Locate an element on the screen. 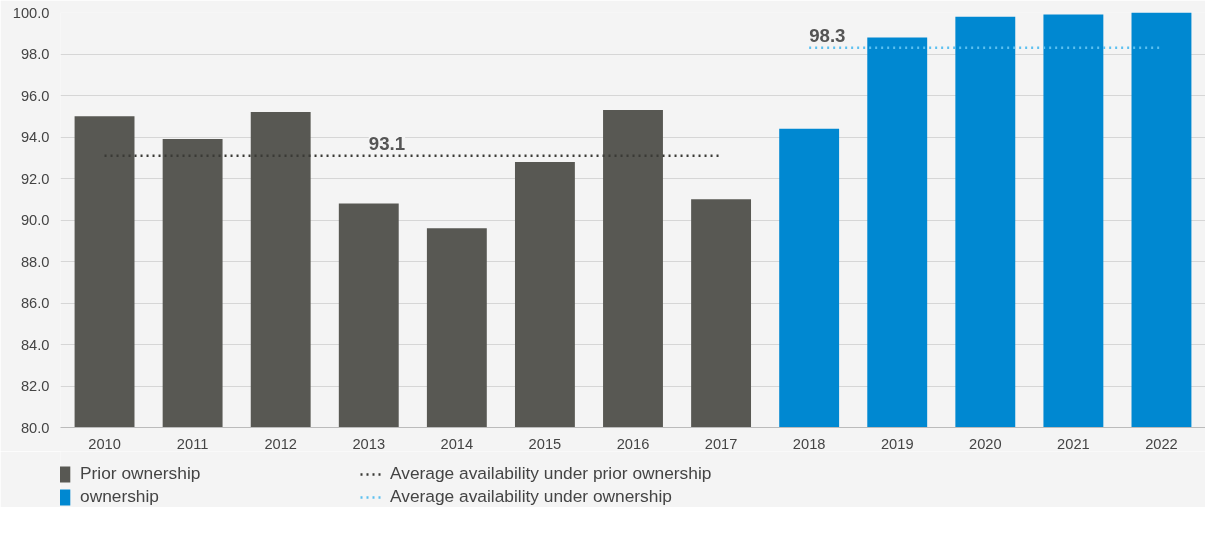 This screenshot has width=1211, height=558. y-tick-label: 90.0 is located at coordinates (35, 220).